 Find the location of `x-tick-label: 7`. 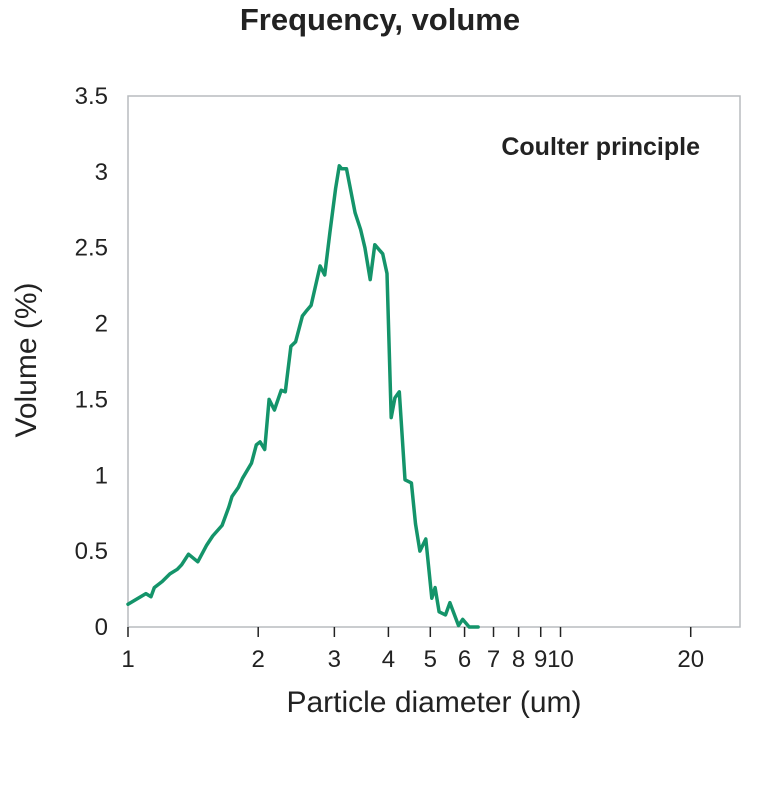

x-tick-label: 7 is located at coordinates (493, 659).